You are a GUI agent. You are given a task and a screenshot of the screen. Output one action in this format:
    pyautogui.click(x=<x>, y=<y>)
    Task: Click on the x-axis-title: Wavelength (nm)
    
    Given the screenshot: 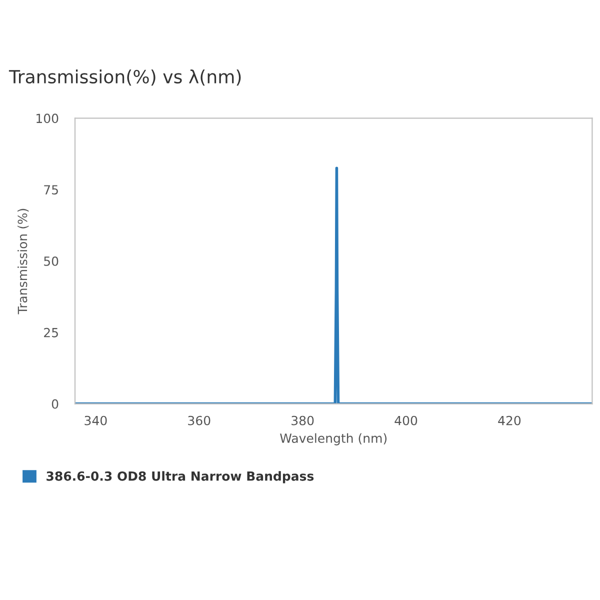 What is the action you would take?
    pyautogui.click(x=333, y=439)
    